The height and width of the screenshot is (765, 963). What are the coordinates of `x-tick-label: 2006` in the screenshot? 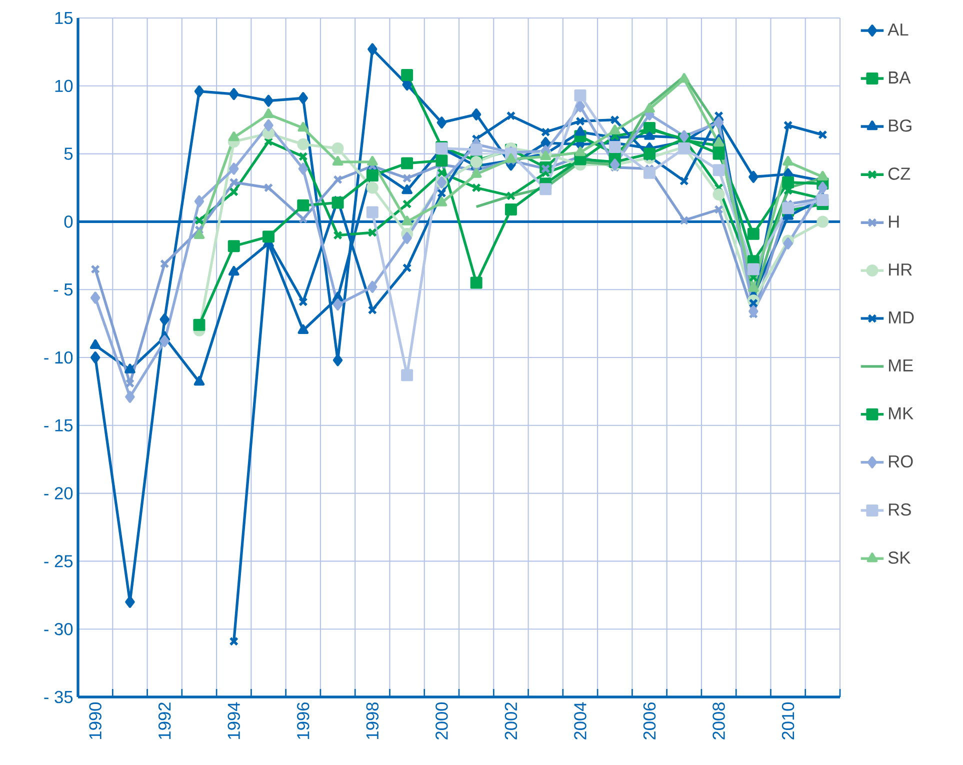 It's located at (649, 721).